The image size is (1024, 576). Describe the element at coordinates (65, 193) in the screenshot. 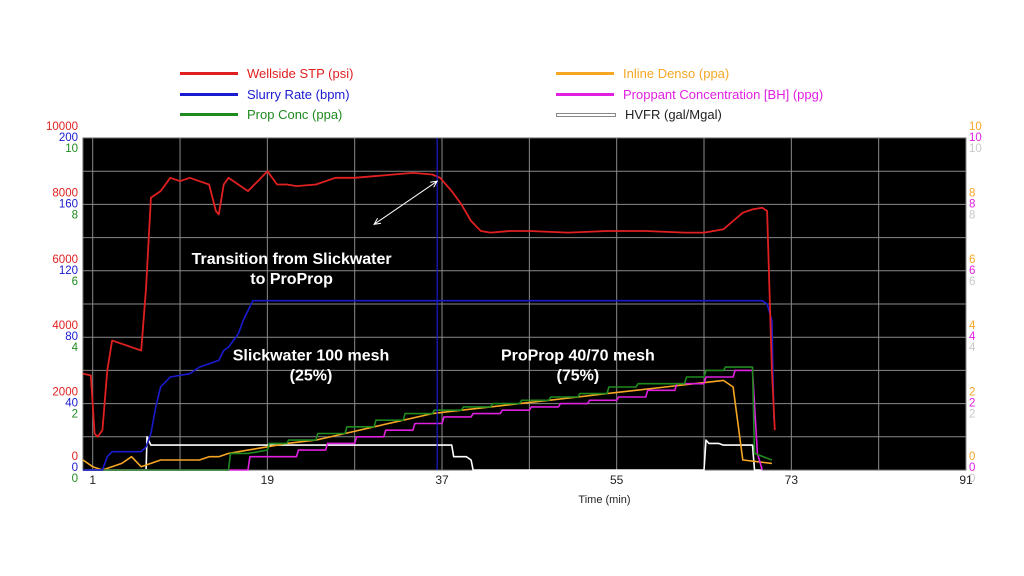

I see `left-tick-label-stp: 8000` at that location.